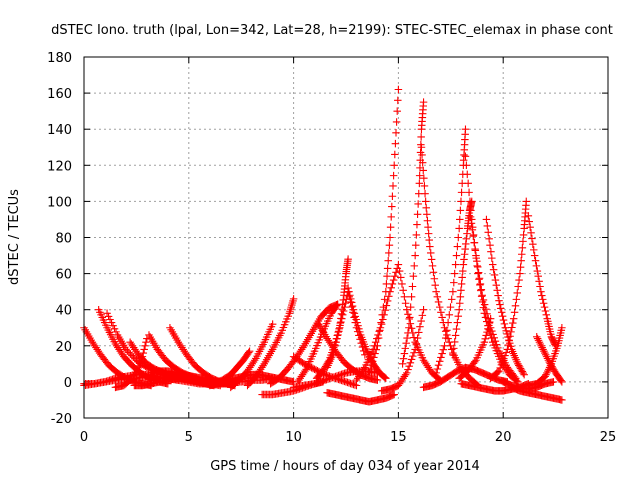  What do you see at coordinates (348, 437) in the screenshot?
I see `x-axis-tick-labels: 0 5 10 15 20 25` at bounding box center [348, 437].